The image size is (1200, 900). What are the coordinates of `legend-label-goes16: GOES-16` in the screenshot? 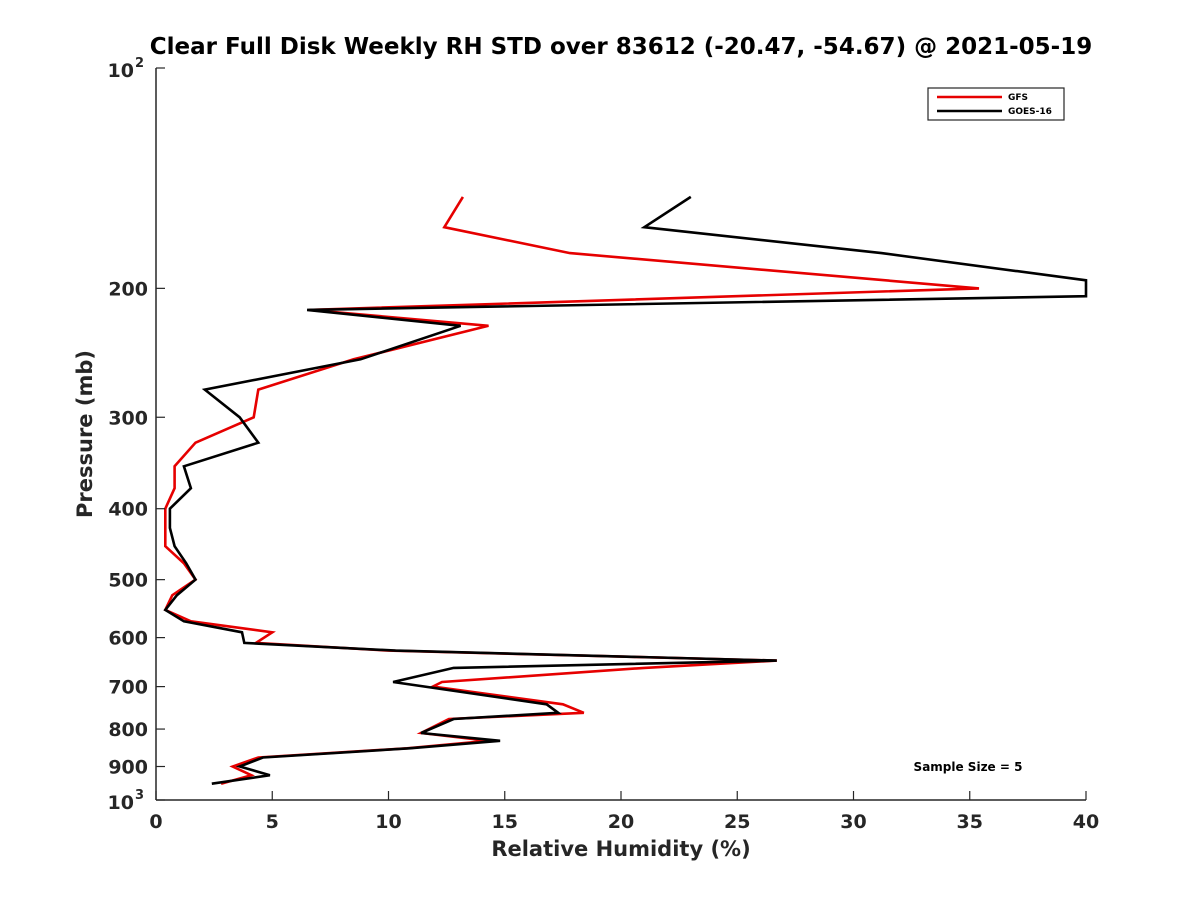 It's located at (1030, 112).